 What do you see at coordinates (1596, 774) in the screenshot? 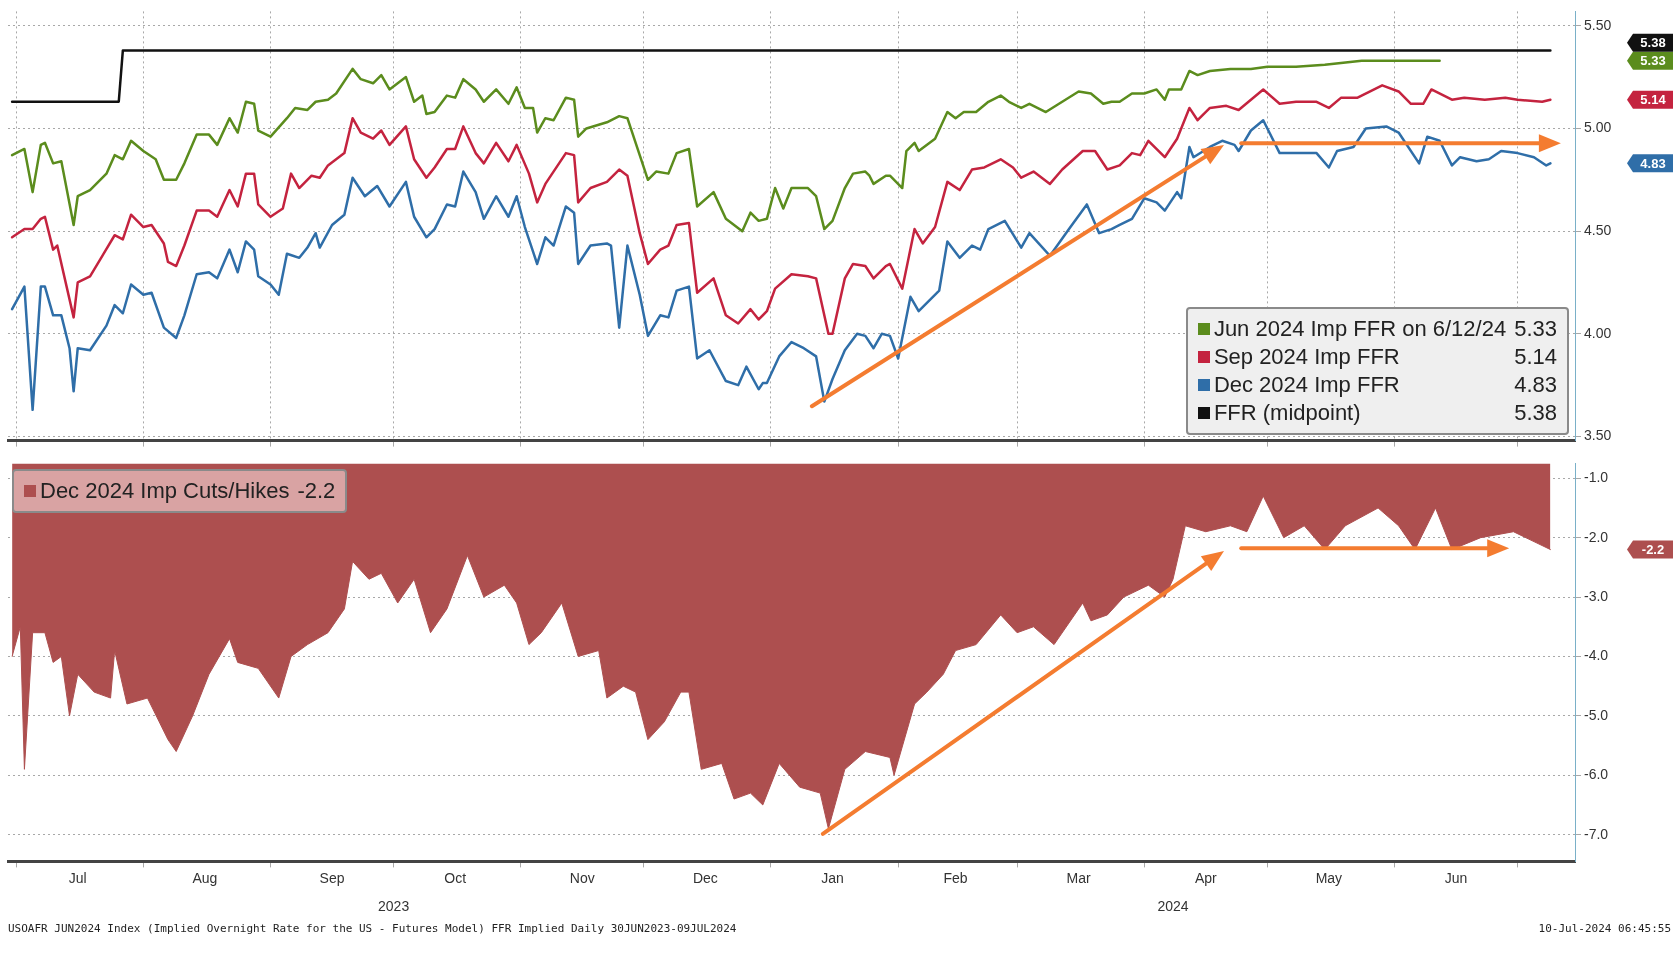
I see `y-tick-label: -6.0` at bounding box center [1596, 774].